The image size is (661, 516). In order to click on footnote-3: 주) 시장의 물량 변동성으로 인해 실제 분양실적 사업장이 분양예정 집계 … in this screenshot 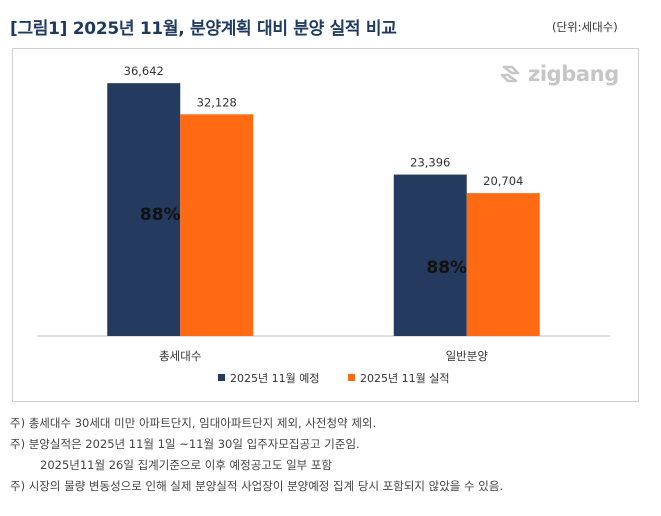, I will do `click(257, 486)`.